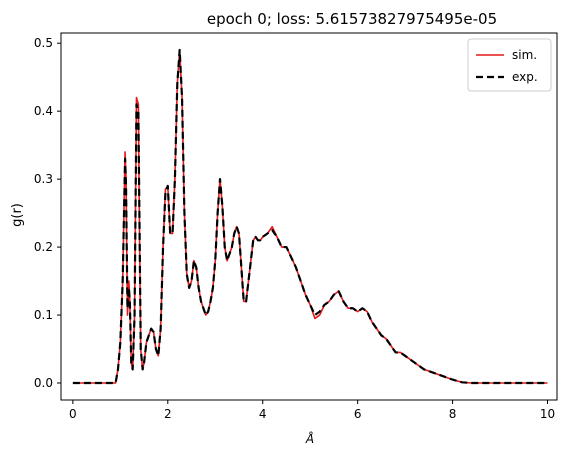  Describe the element at coordinates (525, 77) in the screenshot. I see `legend-label-exp: exp.` at that location.